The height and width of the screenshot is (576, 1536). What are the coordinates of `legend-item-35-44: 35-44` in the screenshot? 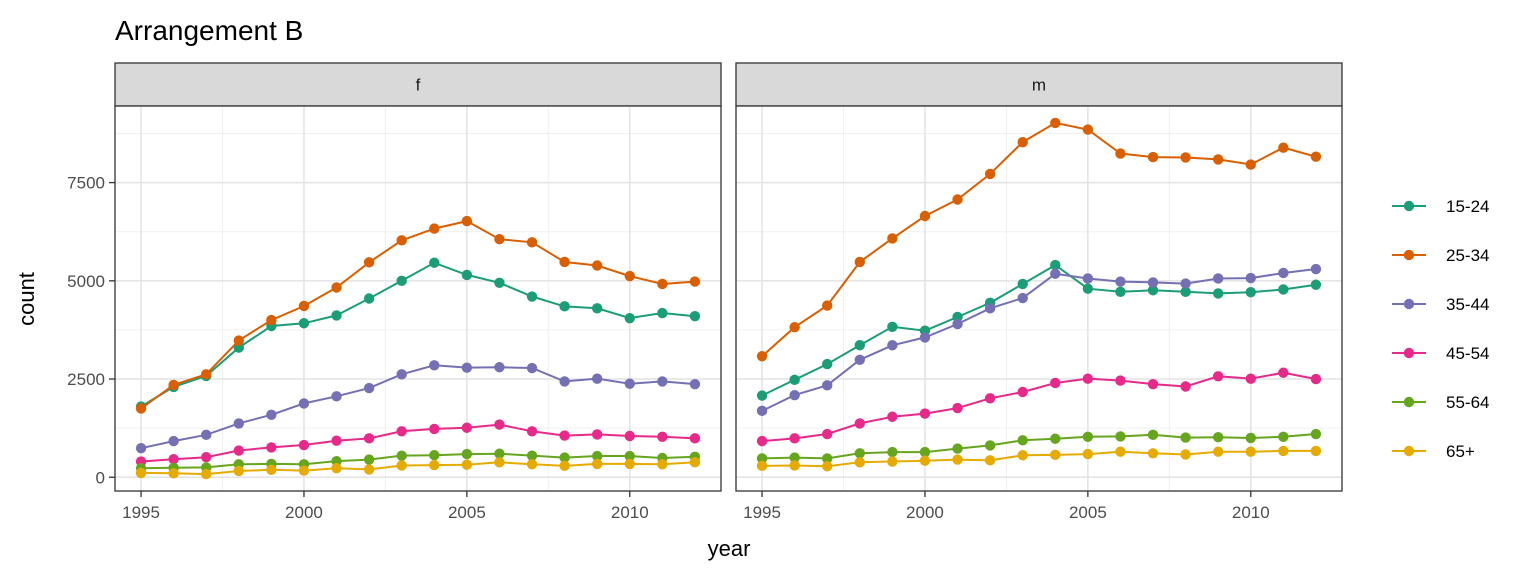 It's located at (1440, 304).